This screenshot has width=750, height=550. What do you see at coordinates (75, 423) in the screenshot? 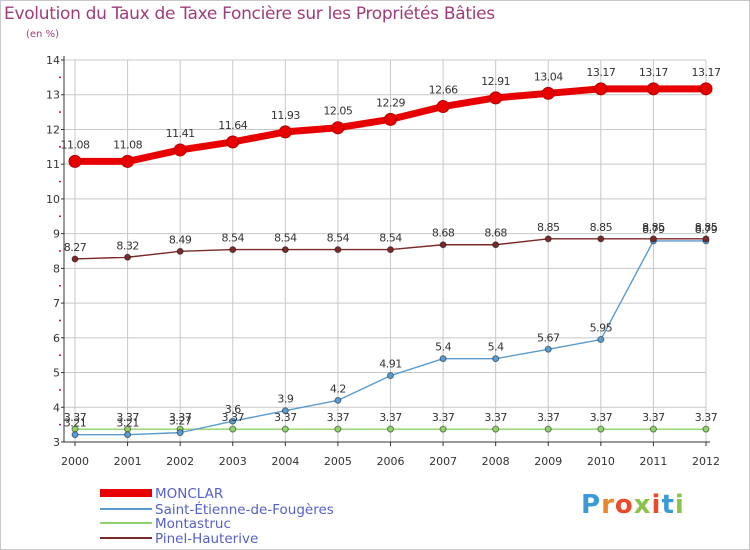
I see `data-label: 3.21` at bounding box center [75, 423].